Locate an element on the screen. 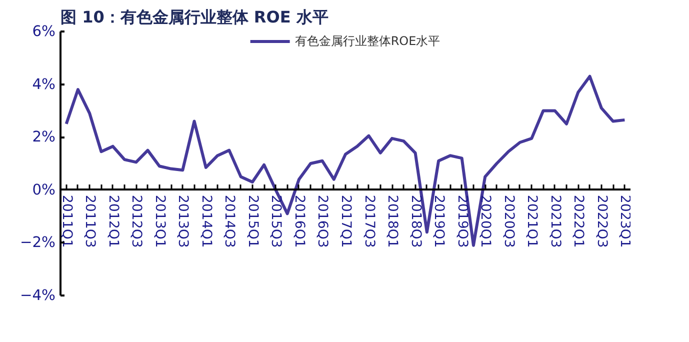  y-tick-label: −4% is located at coordinates (38, 295).